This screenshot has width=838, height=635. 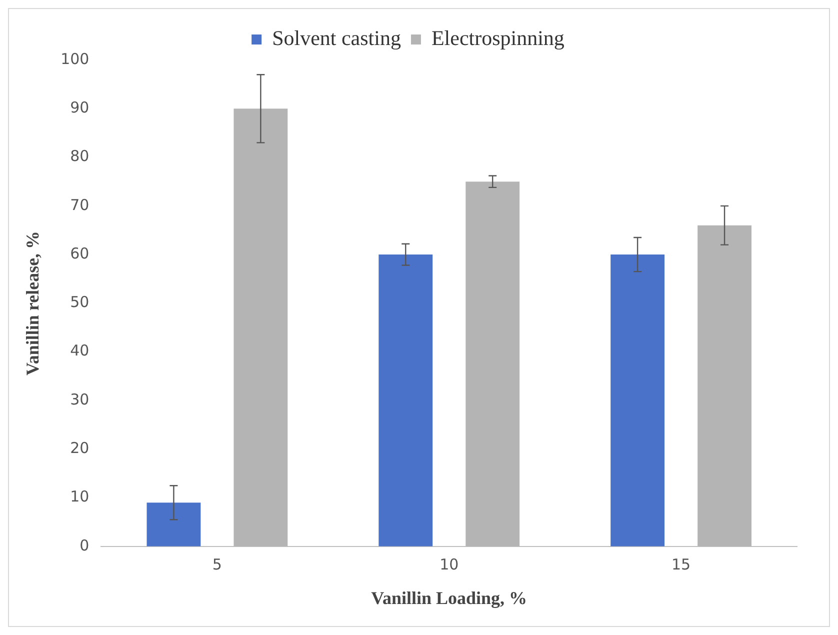 I want to click on y-tick-label: 50, so click(x=80, y=302).